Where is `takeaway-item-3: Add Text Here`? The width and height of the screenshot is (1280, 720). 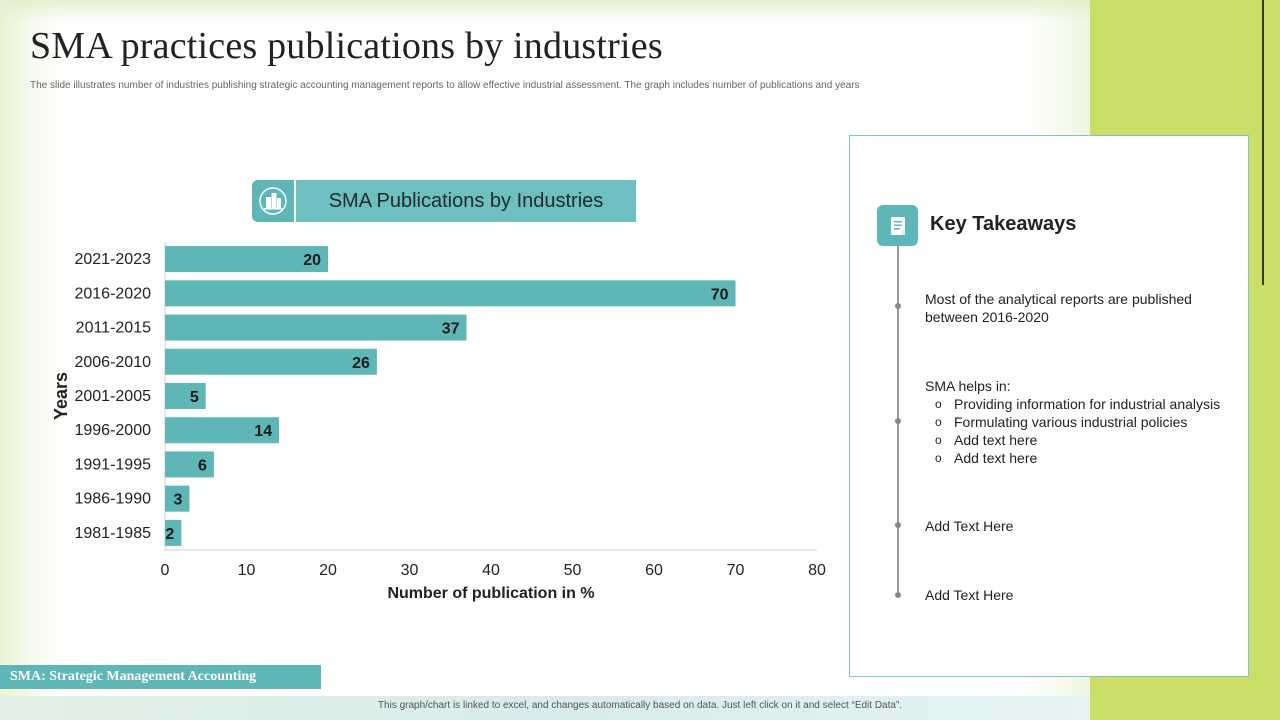 takeaway-item-3: Add Text Here is located at coordinates (969, 526).